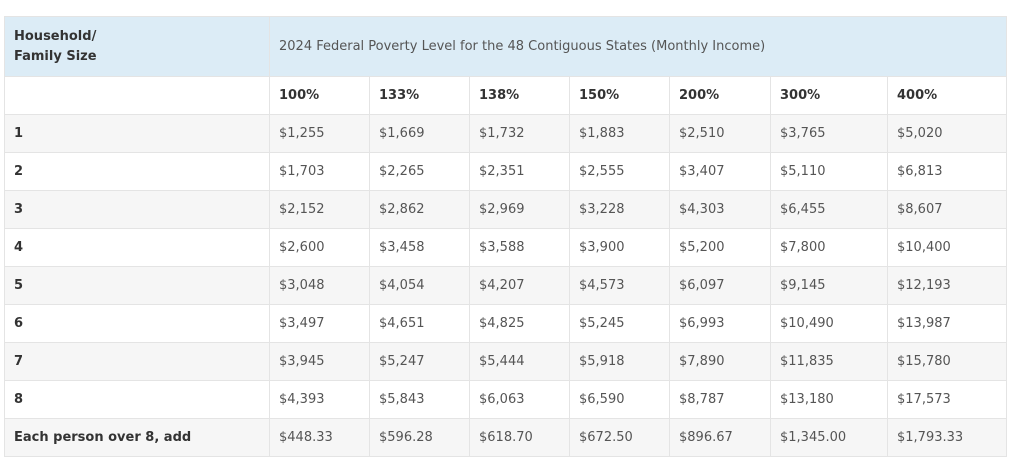  What do you see at coordinates (419, 171) in the screenshot?
I see `income-cell: $2,265` at bounding box center [419, 171].